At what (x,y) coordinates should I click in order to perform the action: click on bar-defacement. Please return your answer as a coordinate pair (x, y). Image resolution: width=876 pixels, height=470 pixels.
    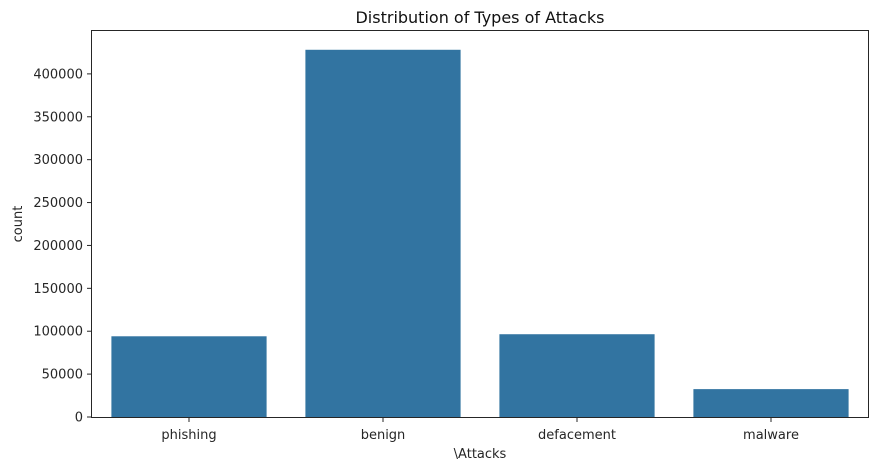
    Looking at the image, I should click on (577, 375).